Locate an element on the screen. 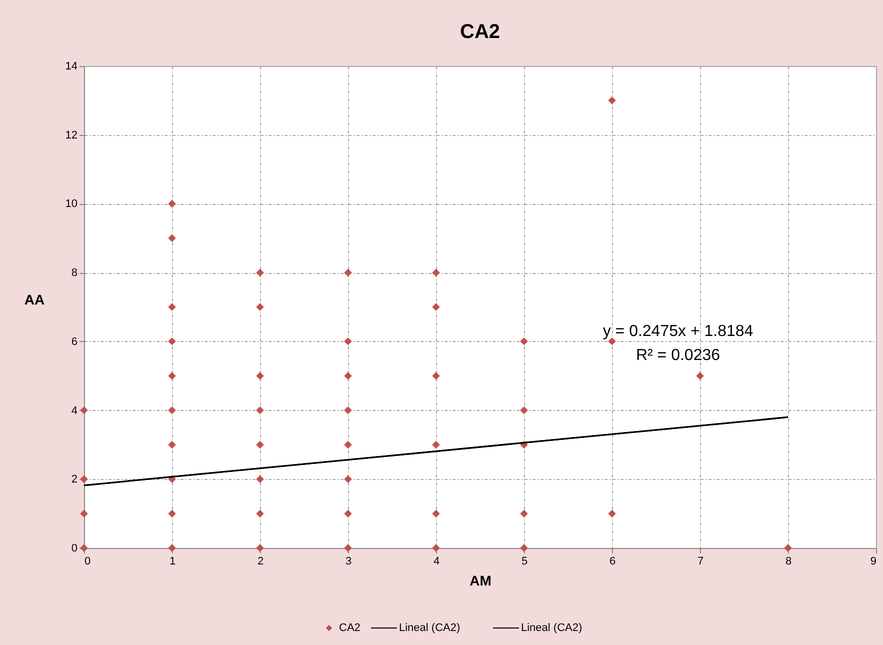  x-tick-label: 4 is located at coordinates (436, 562).